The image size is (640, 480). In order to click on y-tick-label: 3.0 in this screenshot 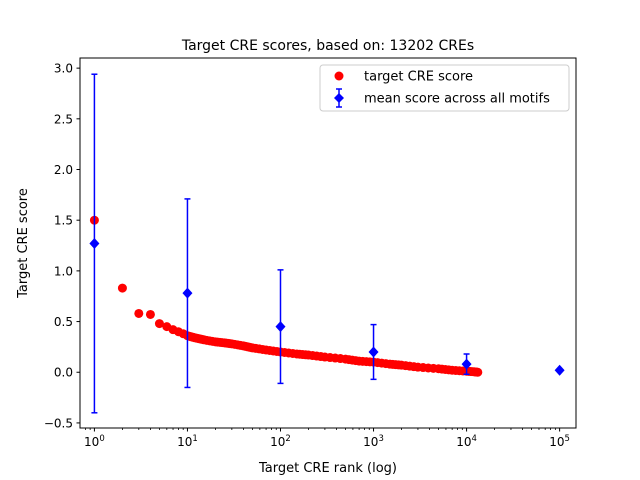, I will do `click(63, 69)`.